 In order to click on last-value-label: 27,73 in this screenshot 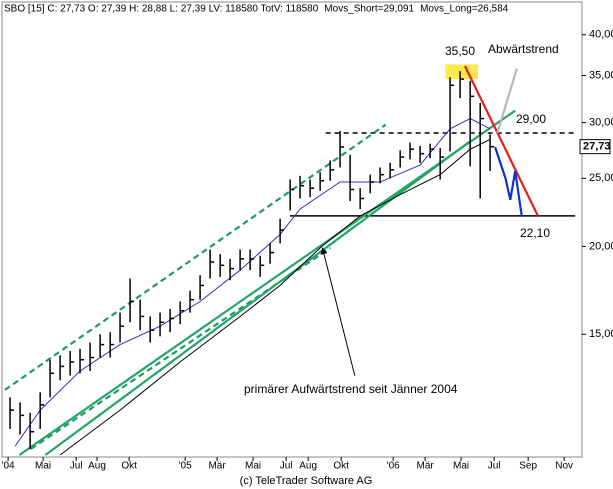, I will do `click(597, 147)`.